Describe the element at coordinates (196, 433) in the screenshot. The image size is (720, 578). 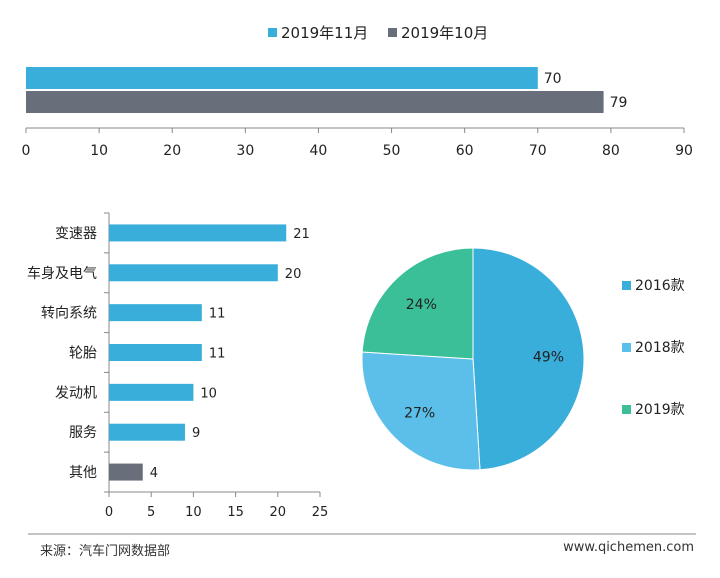
I see `bar-value-label: 9` at that location.